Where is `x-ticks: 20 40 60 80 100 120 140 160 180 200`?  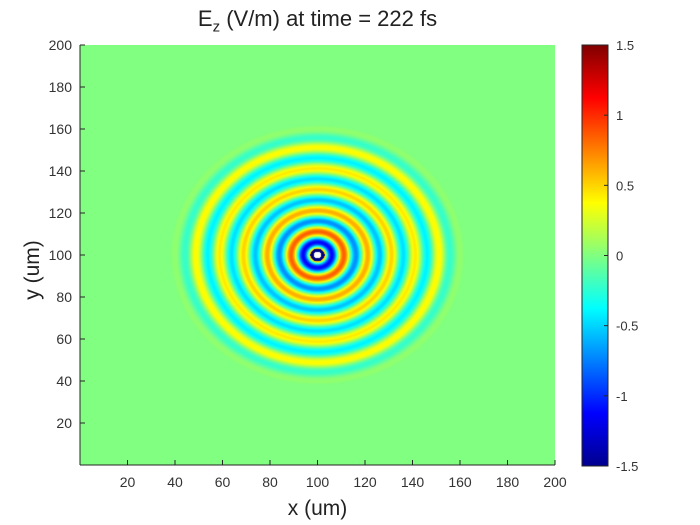
x-ticks: 20 40 60 80 100 120 140 160 180 200 is located at coordinates (343, 475).